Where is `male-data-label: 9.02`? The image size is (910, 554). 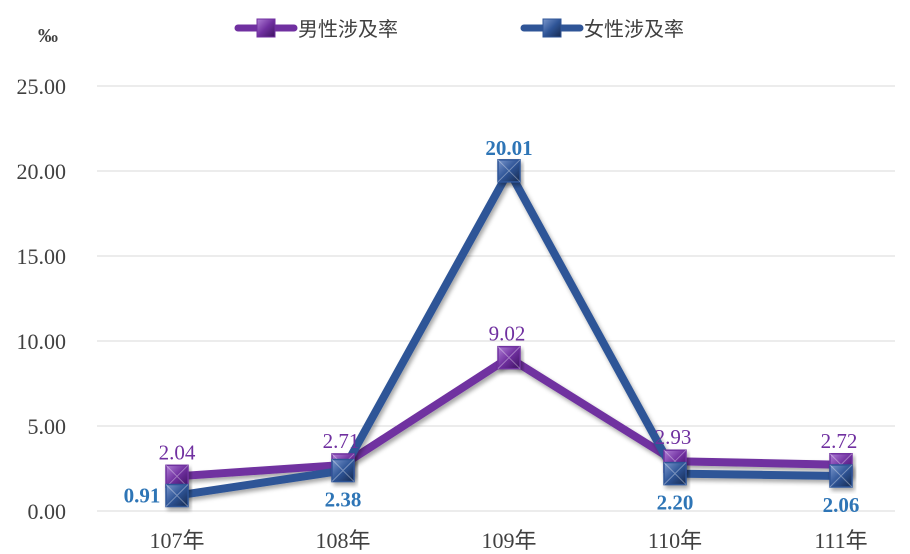
male-data-label: 9.02 is located at coordinates (507, 334).